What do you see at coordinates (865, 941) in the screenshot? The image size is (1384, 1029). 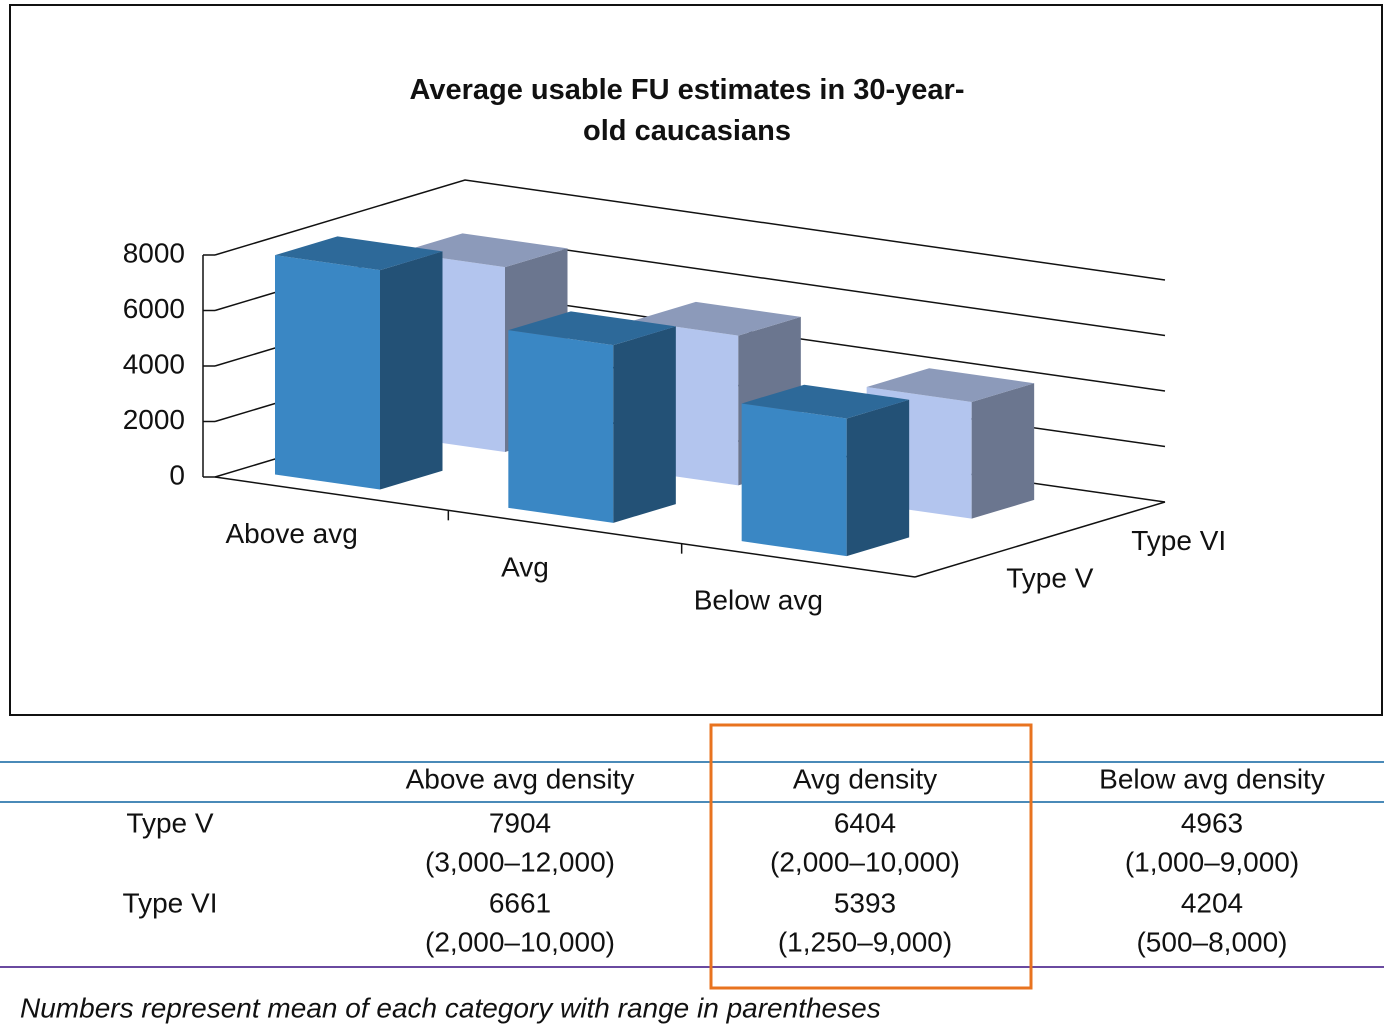 I see `cell-range: (1,250–9,000)` at bounding box center [865, 941].